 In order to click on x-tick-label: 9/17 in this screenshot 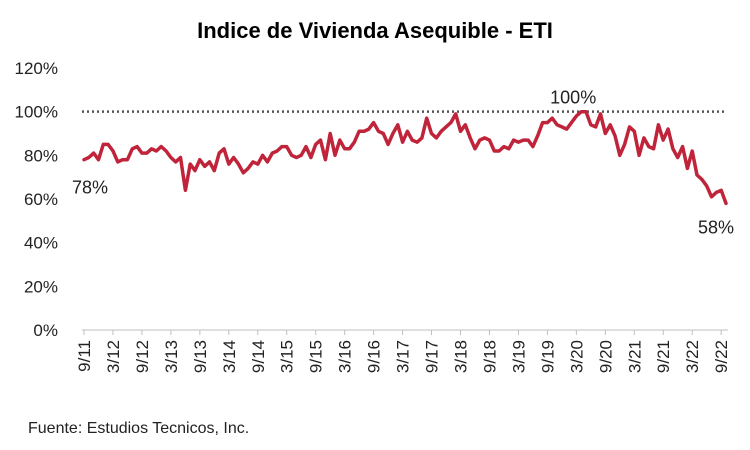, I will do `click(432, 356)`.